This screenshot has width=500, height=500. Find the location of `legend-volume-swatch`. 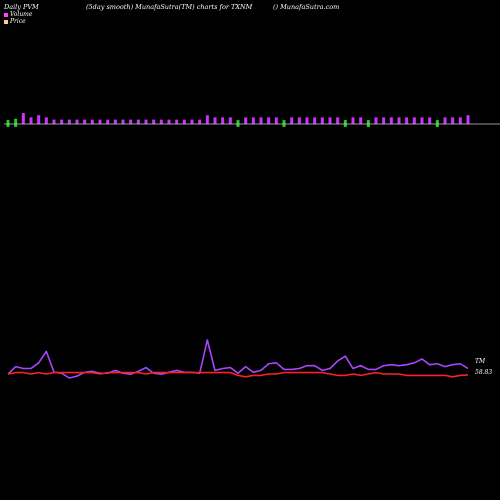

legend-volume-swatch is located at coordinates (6, 14).